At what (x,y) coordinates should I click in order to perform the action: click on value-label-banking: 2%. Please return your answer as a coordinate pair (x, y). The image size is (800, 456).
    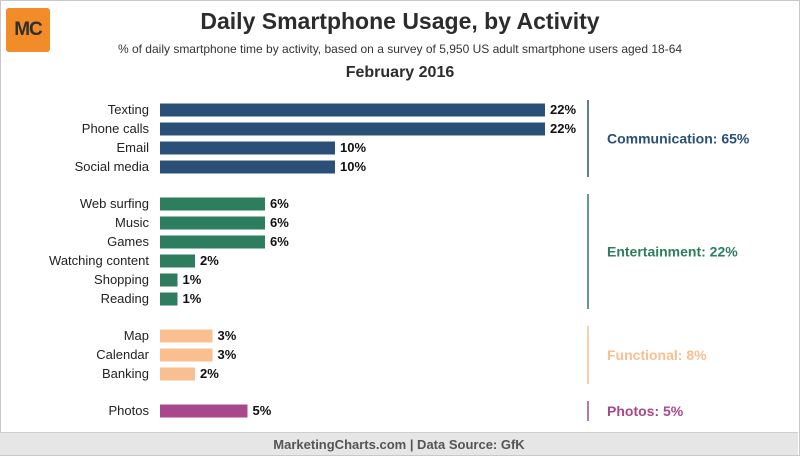
    Looking at the image, I should click on (209, 373).